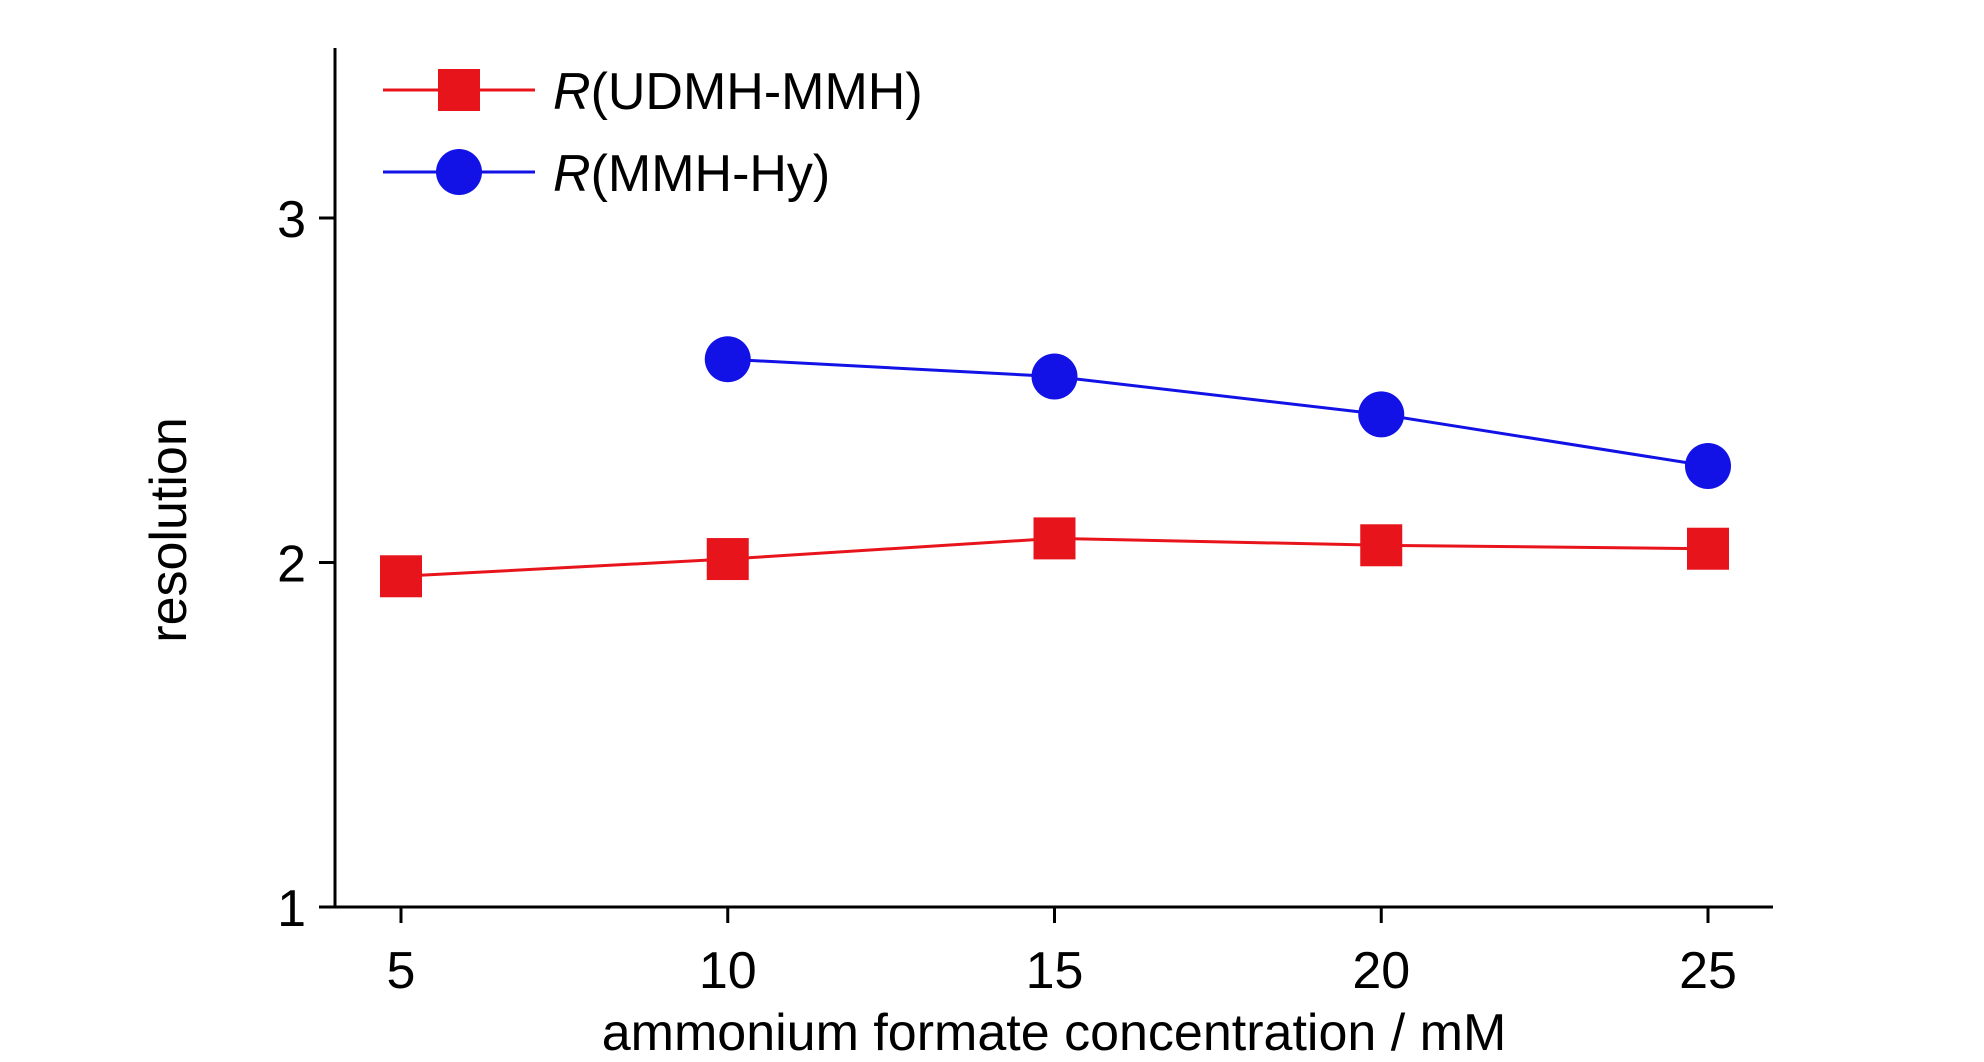 This screenshot has height=1062, width=1984. I want to click on legend-label-2: R(MMH-Hy), so click(691, 174).